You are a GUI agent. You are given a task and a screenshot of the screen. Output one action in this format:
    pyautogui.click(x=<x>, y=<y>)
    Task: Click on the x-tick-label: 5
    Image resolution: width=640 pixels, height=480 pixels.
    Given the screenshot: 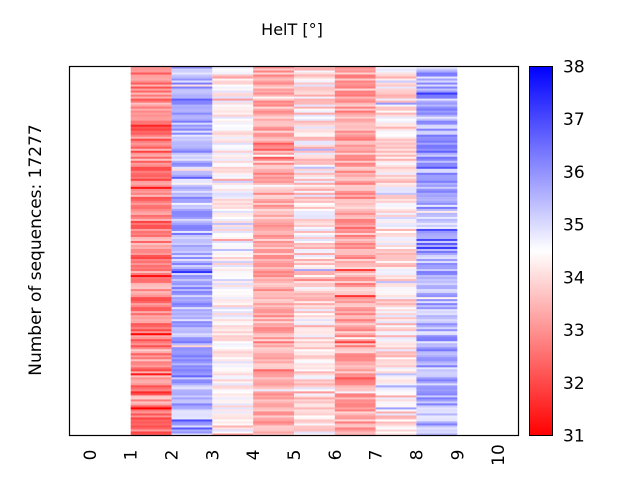 What is the action you would take?
    pyautogui.click(x=295, y=455)
    